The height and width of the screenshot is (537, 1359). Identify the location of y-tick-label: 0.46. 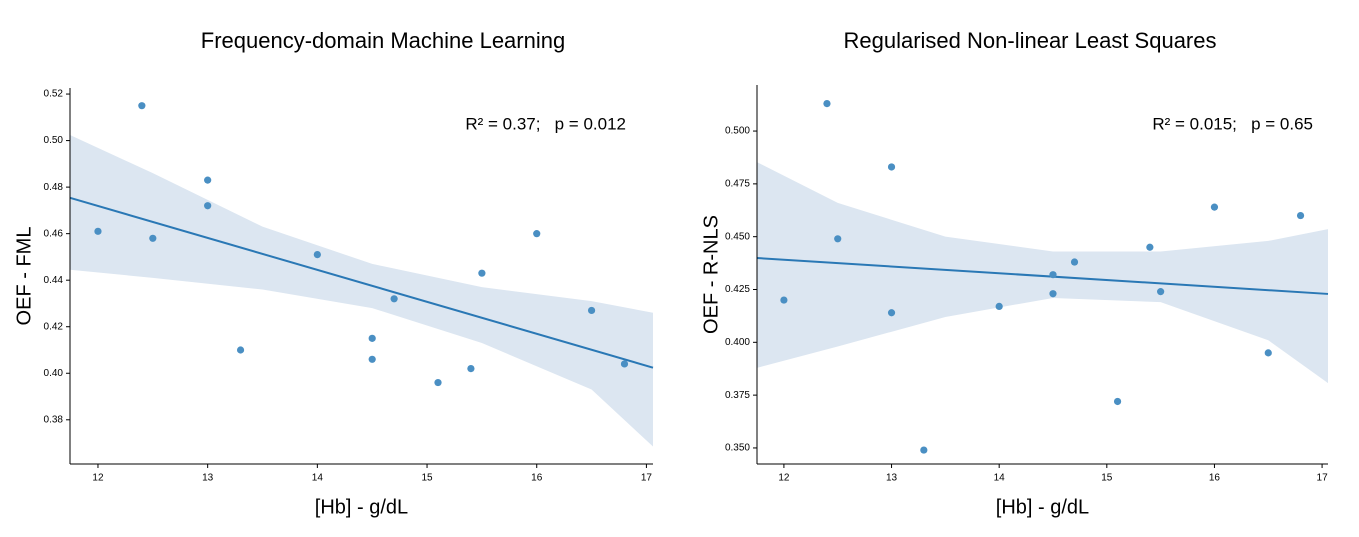
(54, 233).